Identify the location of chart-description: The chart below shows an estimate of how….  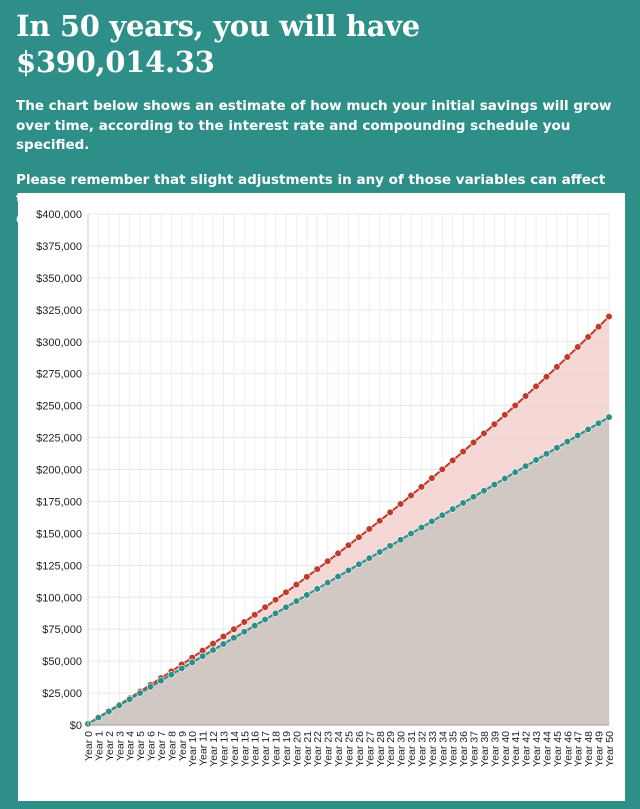
(314, 125).